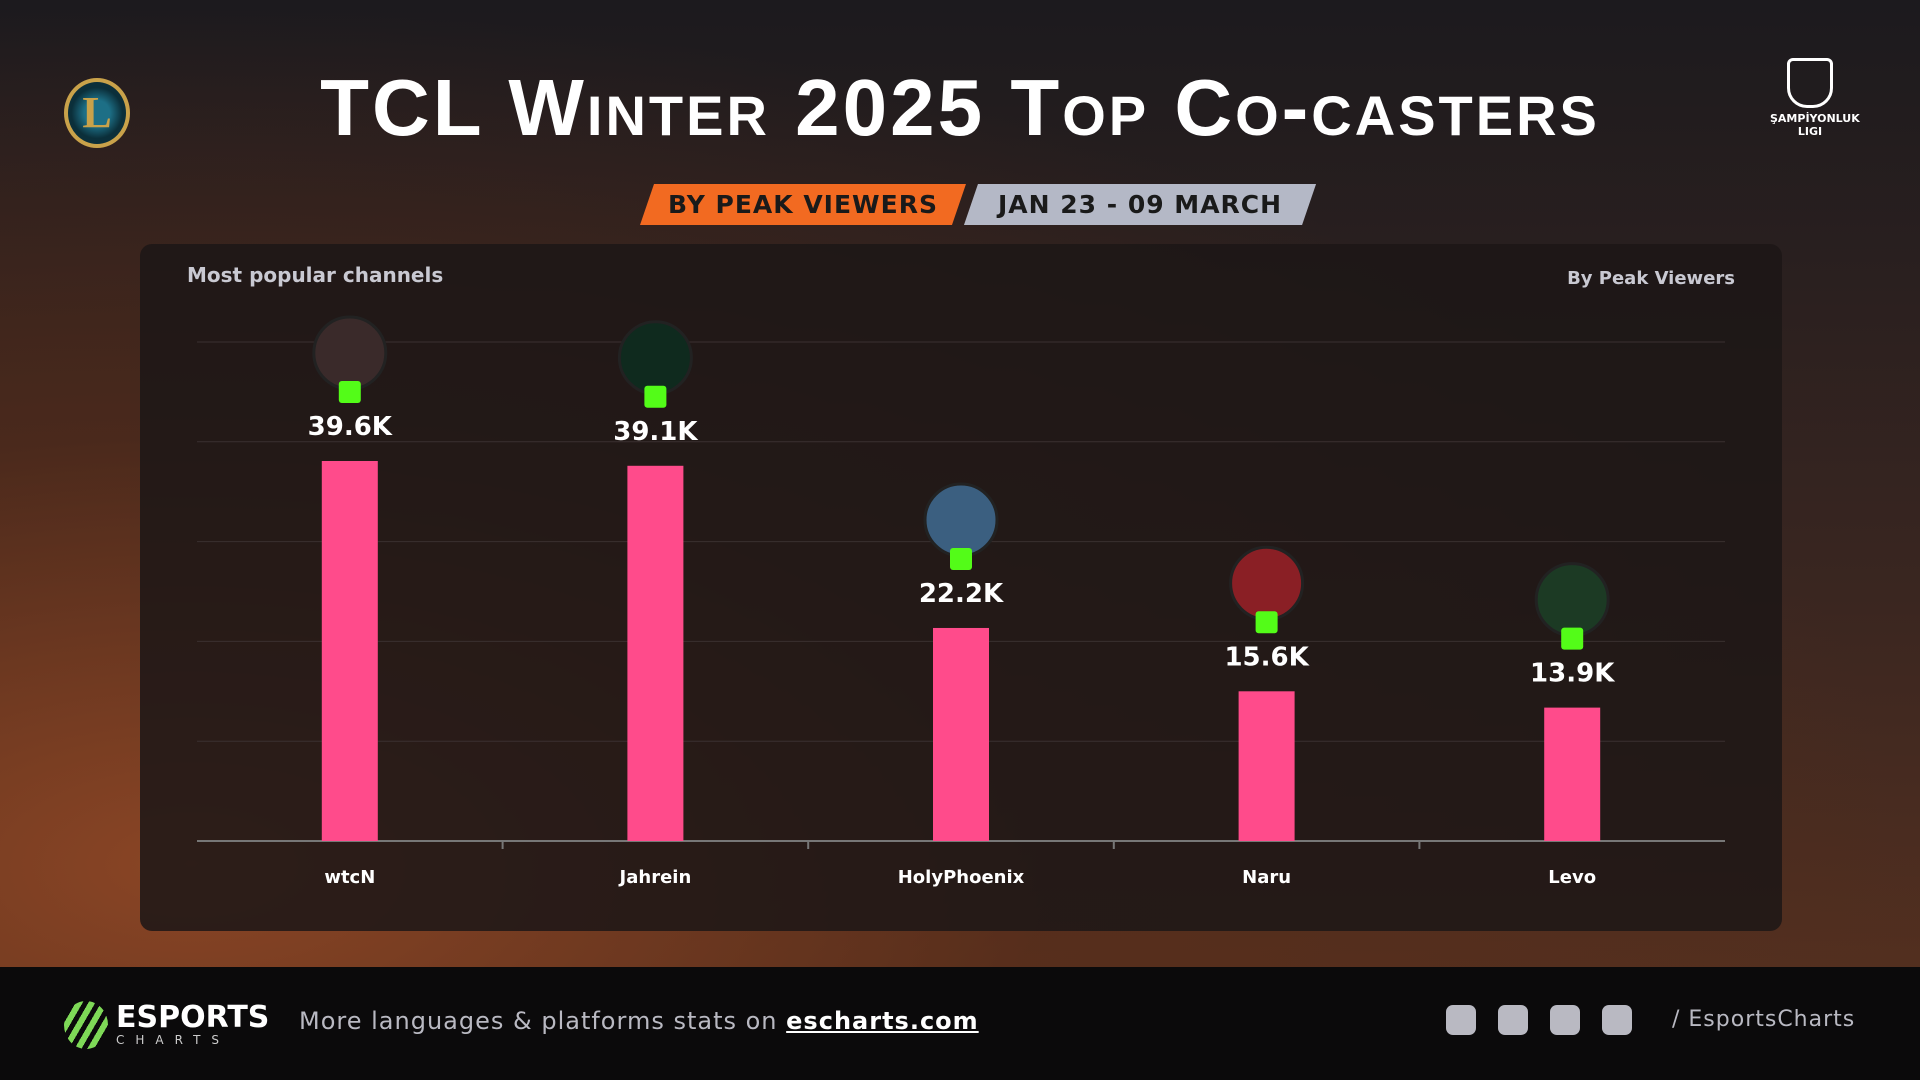 This screenshot has height=1080, width=1920. What do you see at coordinates (1572, 877) in the screenshot?
I see `x-tick-label: Levo` at bounding box center [1572, 877].